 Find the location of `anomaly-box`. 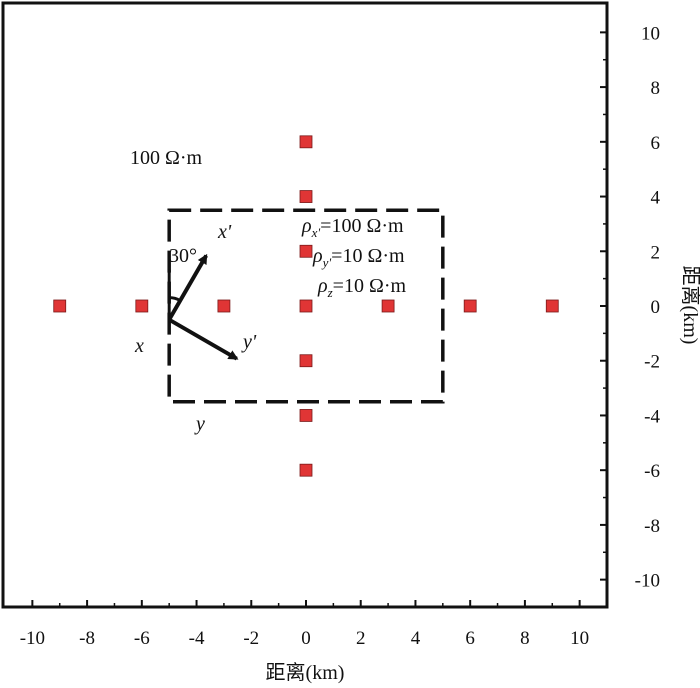

anomaly-box is located at coordinates (306, 306).